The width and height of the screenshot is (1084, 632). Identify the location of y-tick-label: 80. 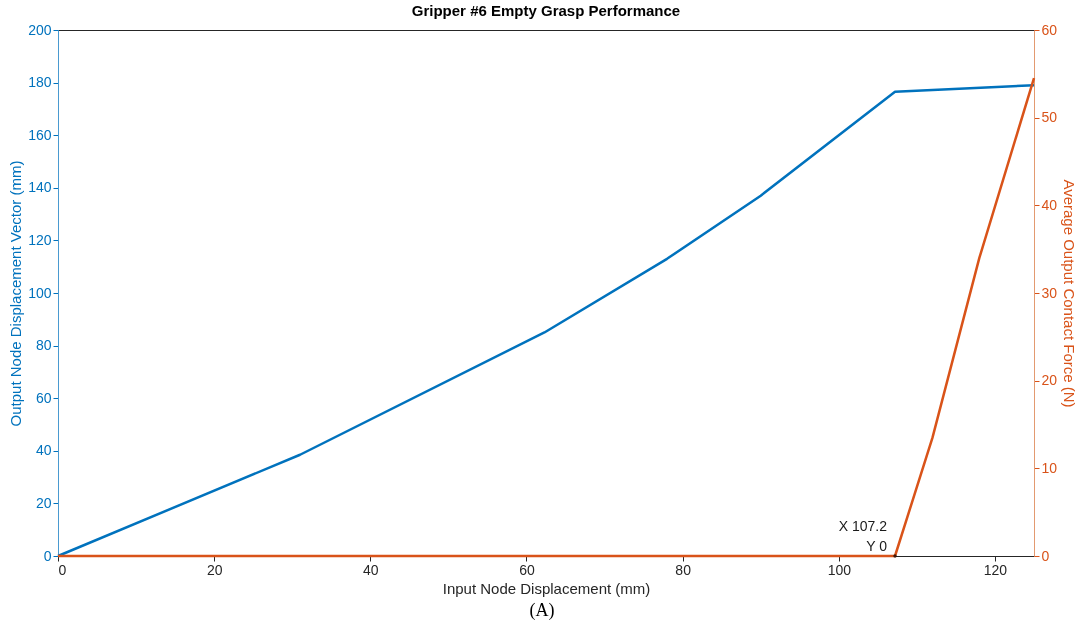
(43, 345).